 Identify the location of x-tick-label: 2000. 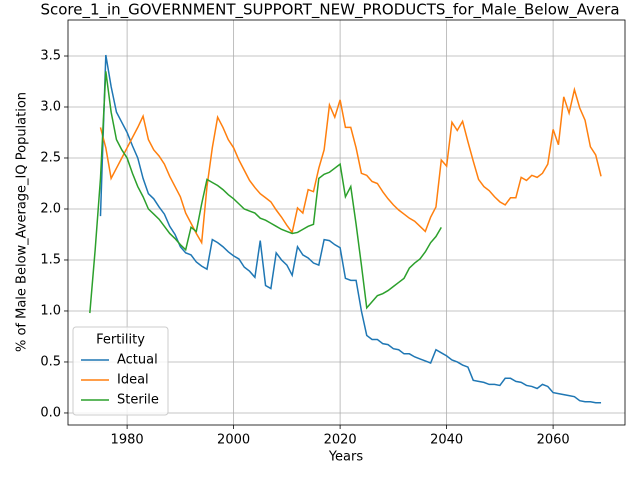
(233, 440).